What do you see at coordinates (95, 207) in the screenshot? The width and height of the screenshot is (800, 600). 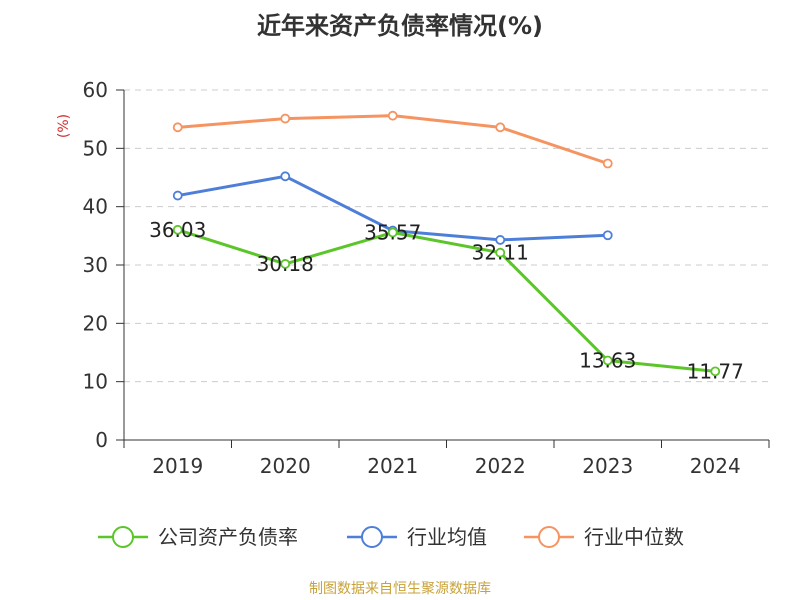 I see `y-tick-label: 40` at bounding box center [95, 207].